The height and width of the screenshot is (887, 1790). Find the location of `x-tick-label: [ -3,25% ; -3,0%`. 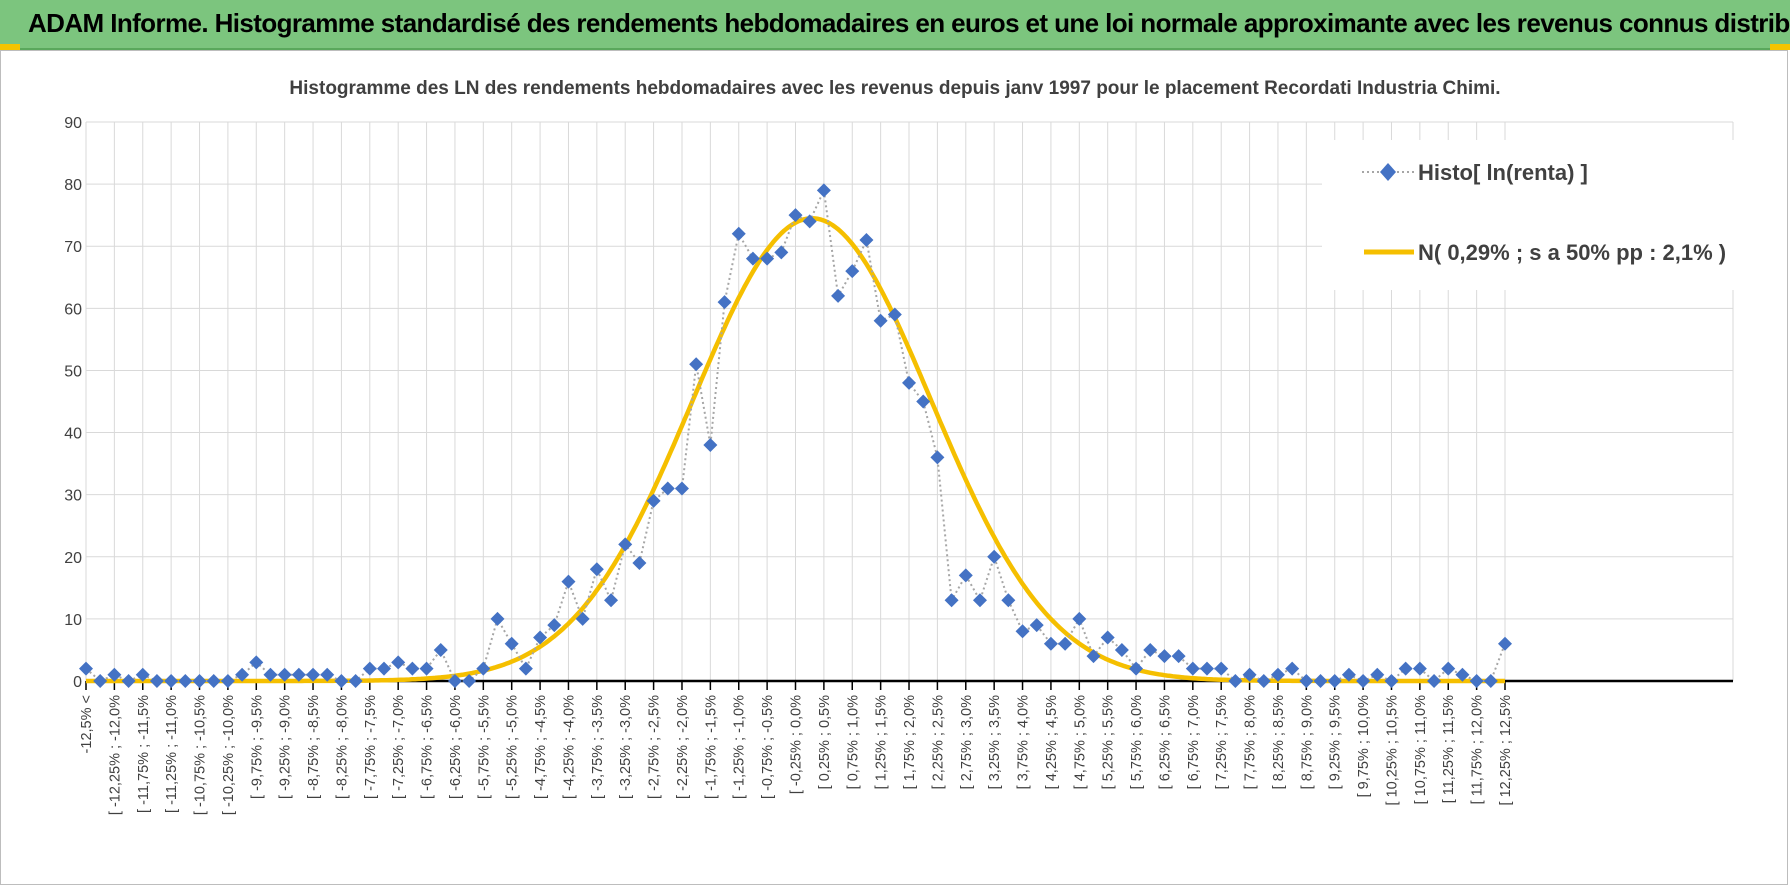

x-tick-label: [ -3,25% ; -3,0% is located at coordinates (626, 747).